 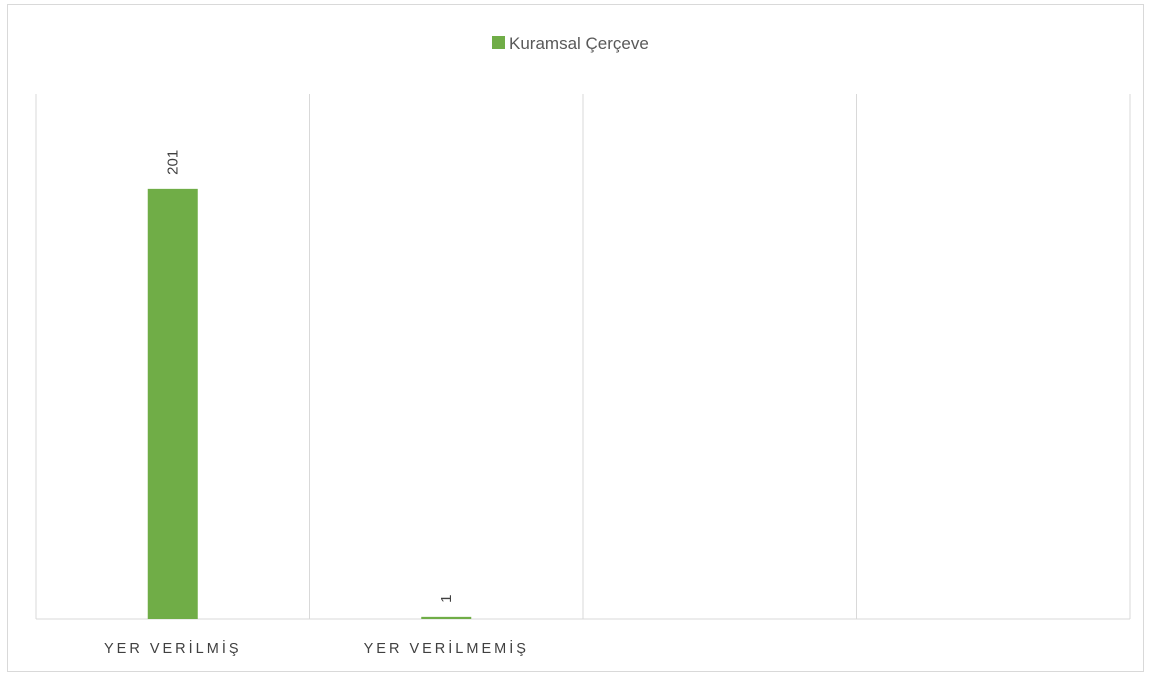 What do you see at coordinates (446, 599) in the screenshot?
I see `data-label: 1` at bounding box center [446, 599].